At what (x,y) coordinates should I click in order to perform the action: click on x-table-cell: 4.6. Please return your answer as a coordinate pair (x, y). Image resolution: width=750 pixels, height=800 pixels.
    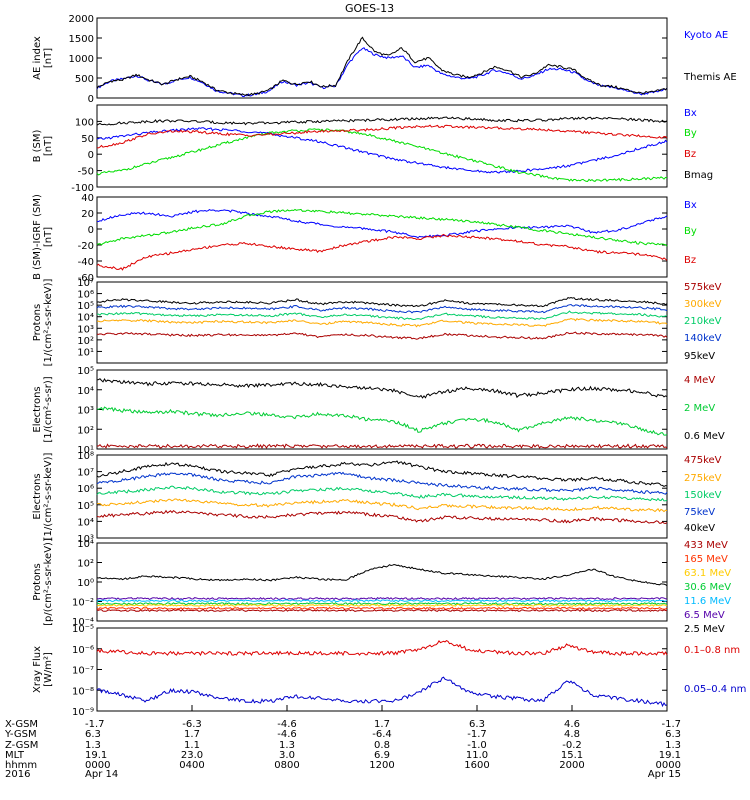
    Looking at the image, I should click on (572, 724).